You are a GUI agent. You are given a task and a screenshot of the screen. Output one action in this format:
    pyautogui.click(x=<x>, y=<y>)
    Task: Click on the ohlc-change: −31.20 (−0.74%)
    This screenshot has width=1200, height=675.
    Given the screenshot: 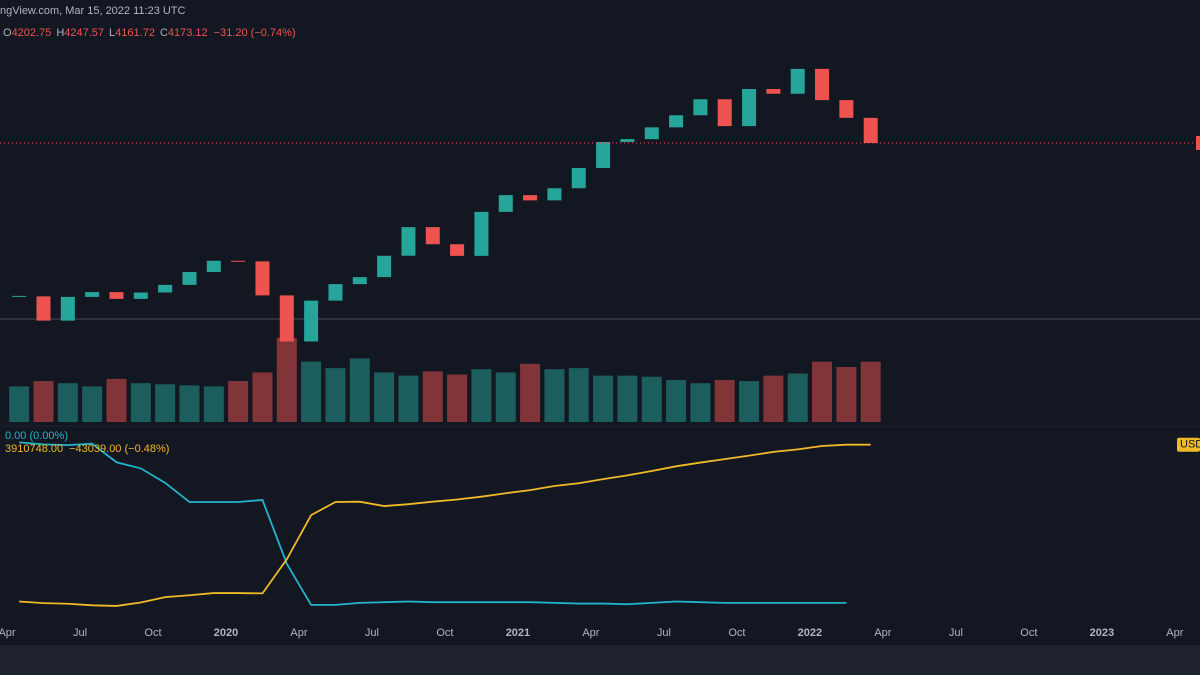 What is the action you would take?
    pyautogui.click(x=255, y=33)
    